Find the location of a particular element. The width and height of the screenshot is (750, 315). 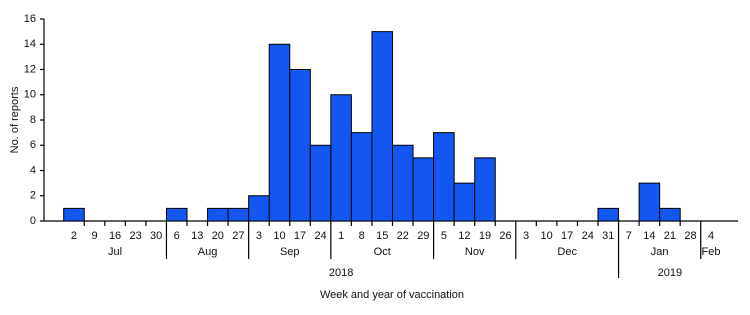

x-tick-label: 30 is located at coordinates (156, 236).